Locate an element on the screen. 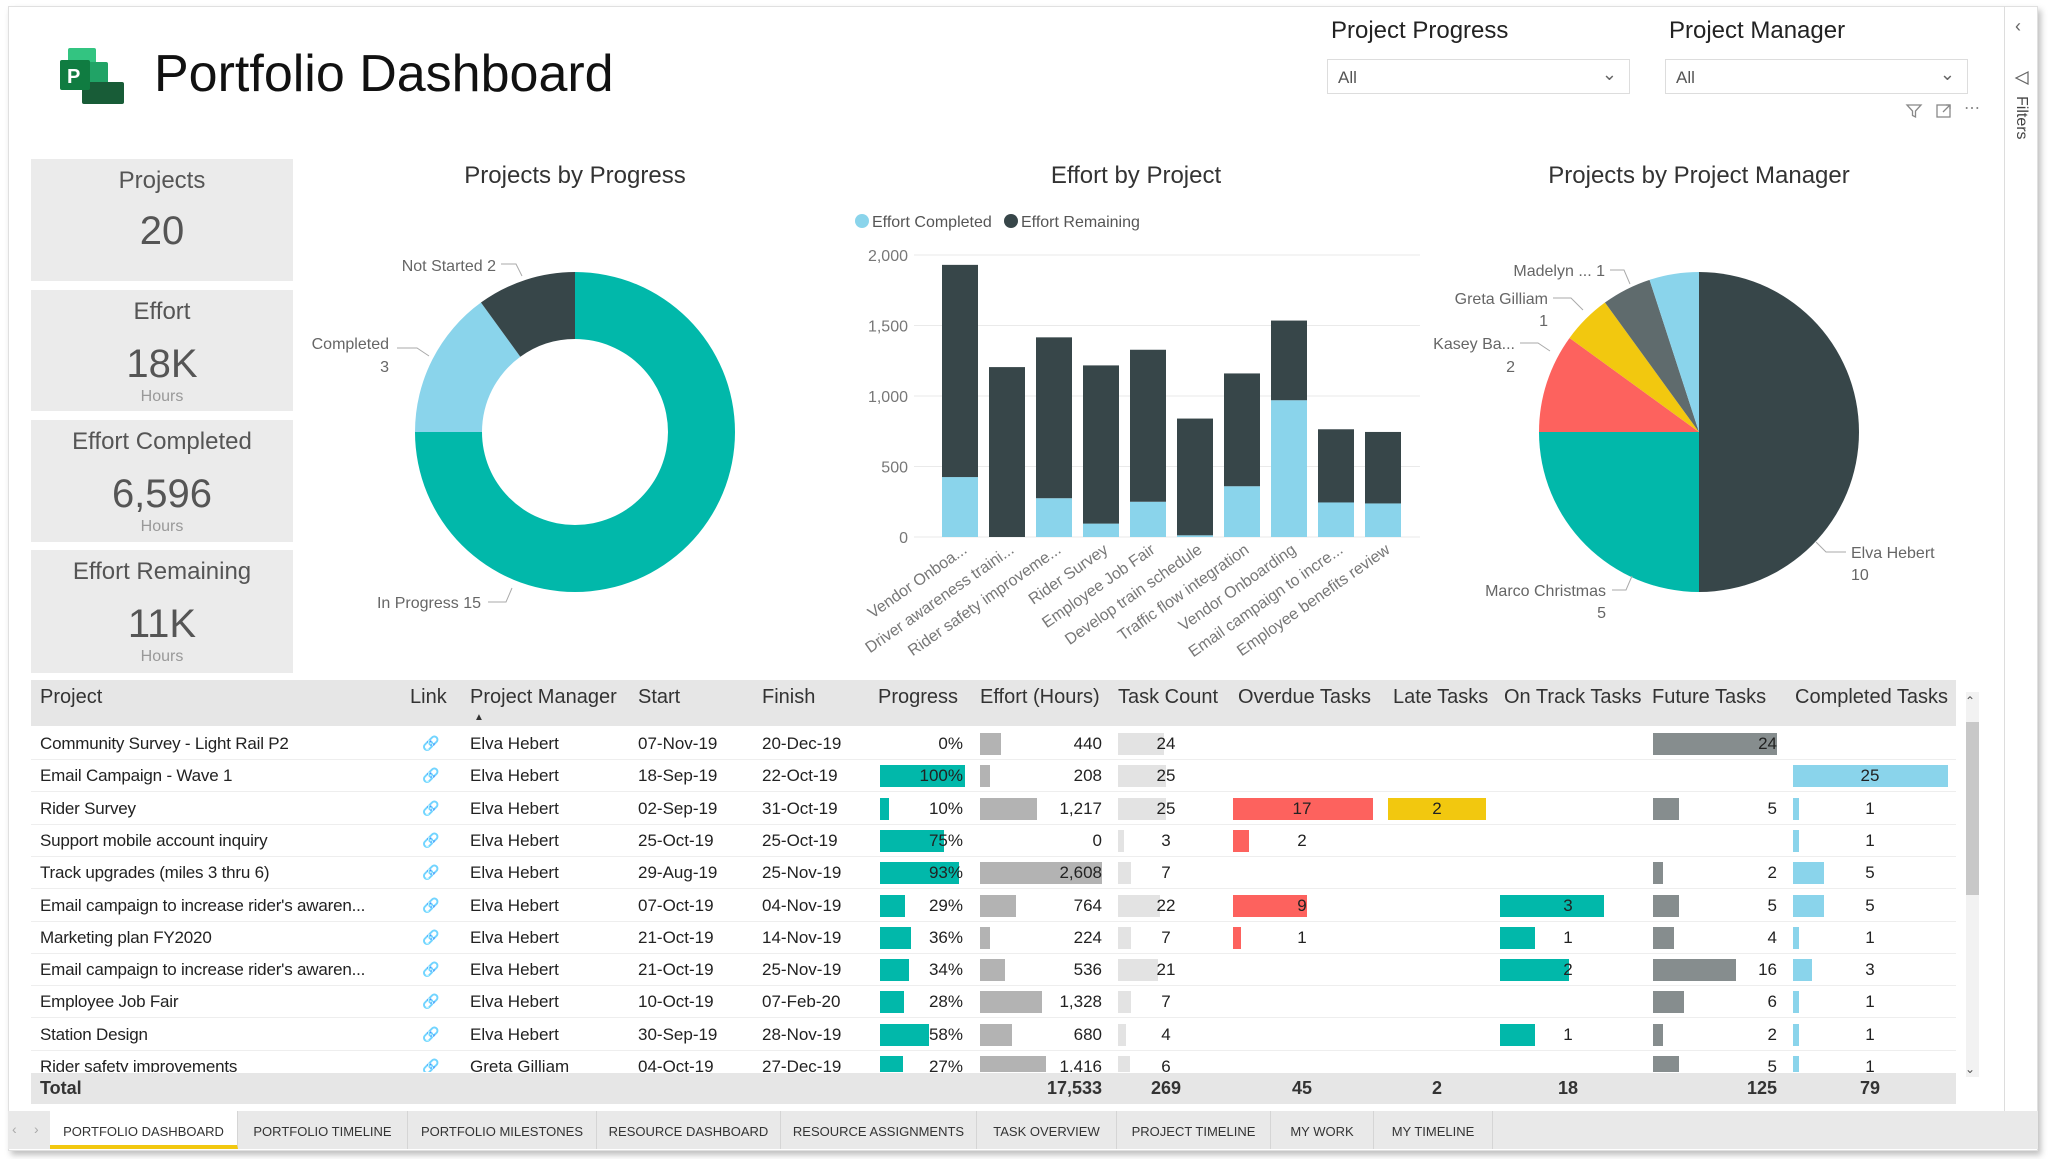 This screenshot has width=2048, height=1159. kpi-value: 11K is located at coordinates (162, 624).